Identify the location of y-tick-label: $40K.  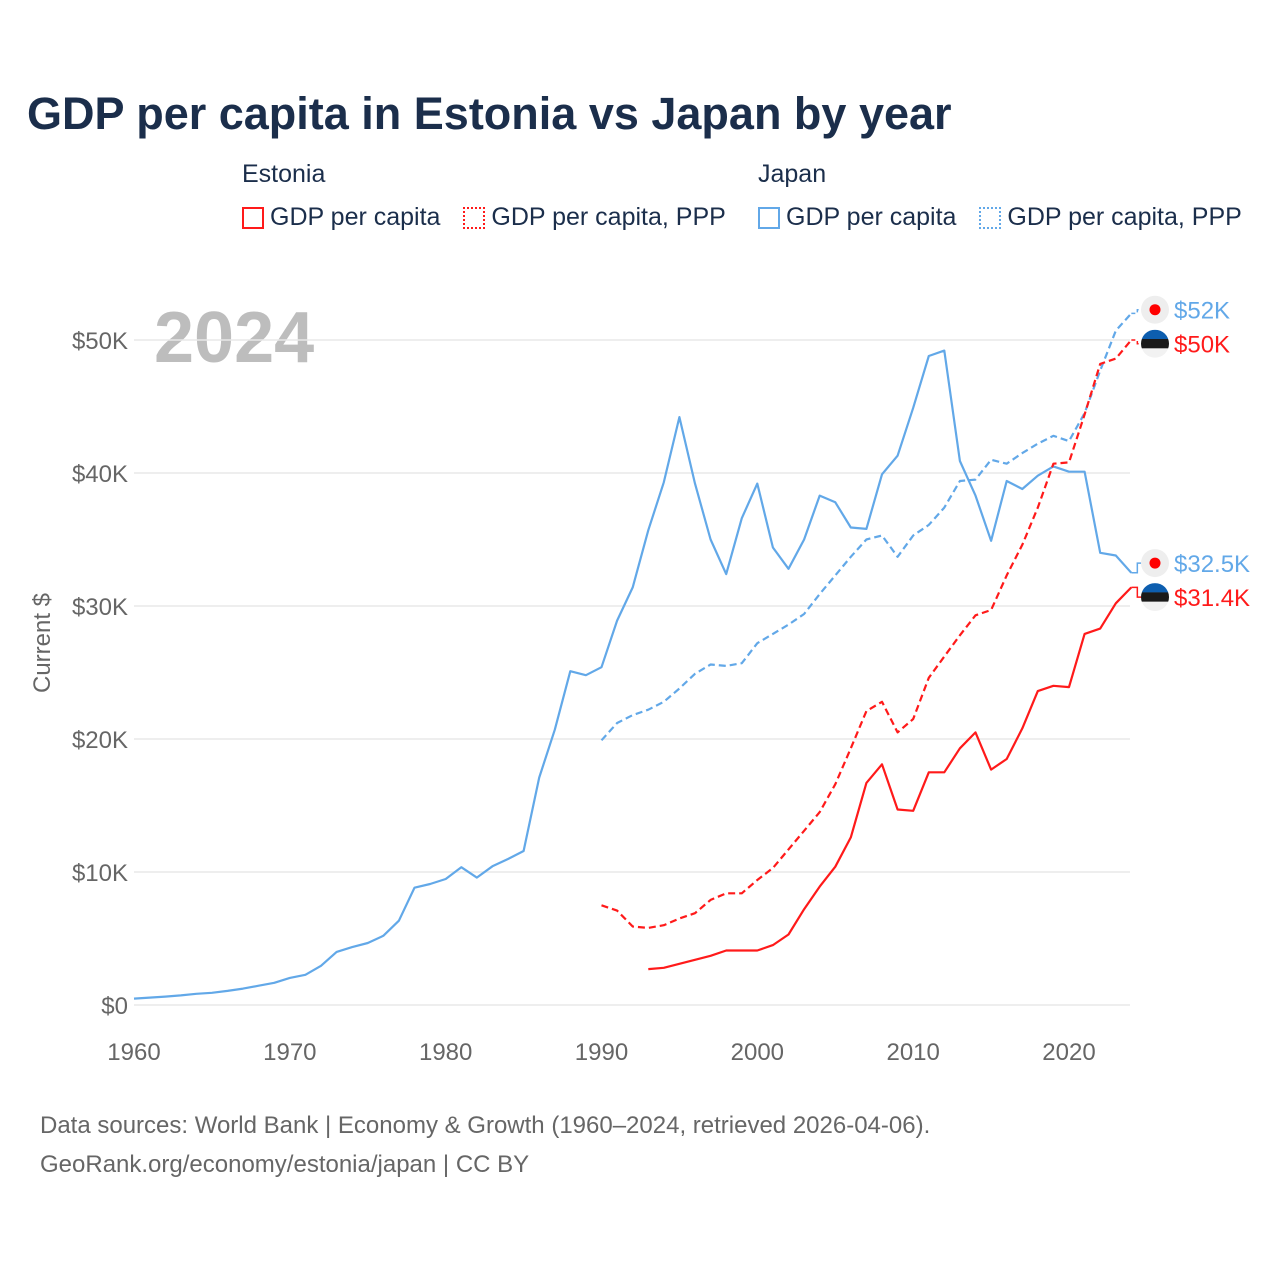
(100, 474).